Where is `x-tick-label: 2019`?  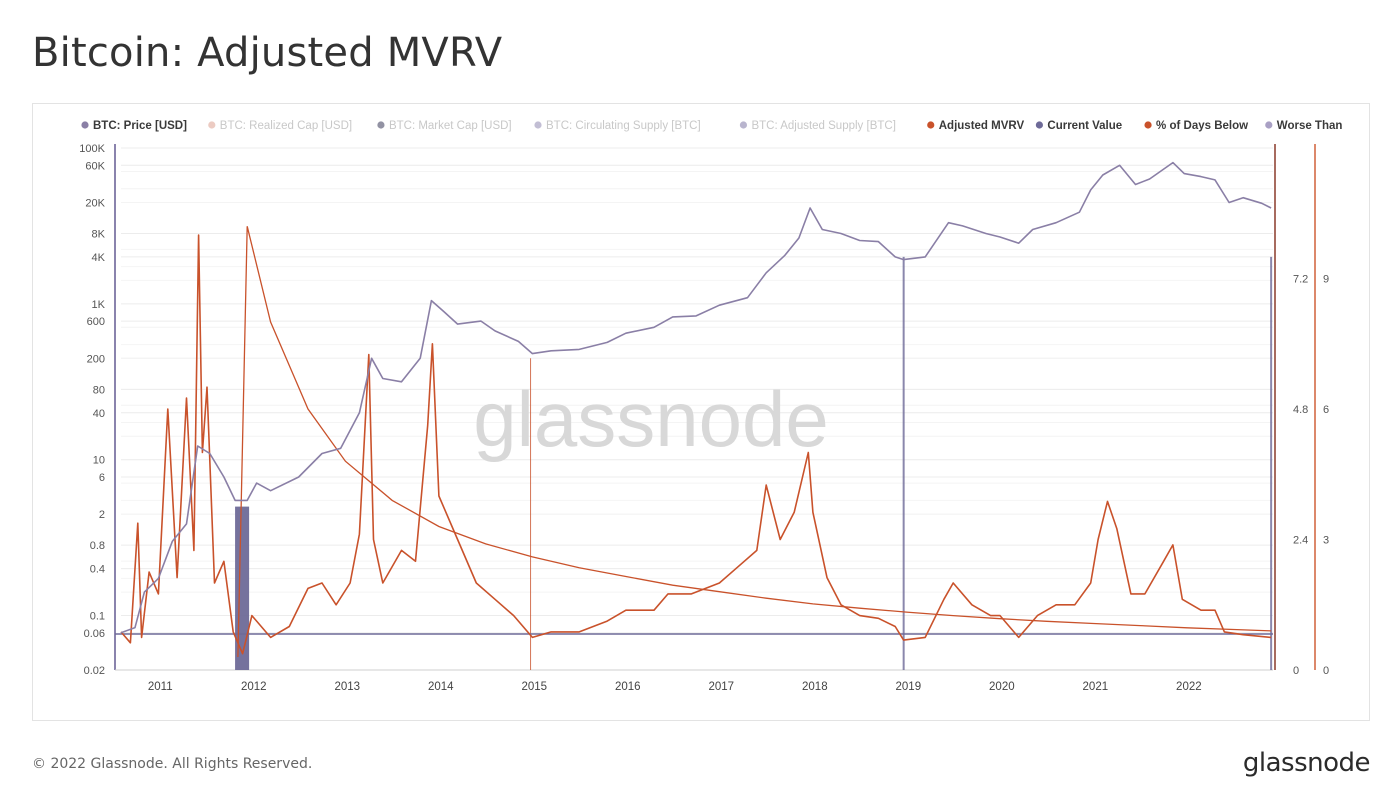 x-tick-label: 2019 is located at coordinates (909, 687).